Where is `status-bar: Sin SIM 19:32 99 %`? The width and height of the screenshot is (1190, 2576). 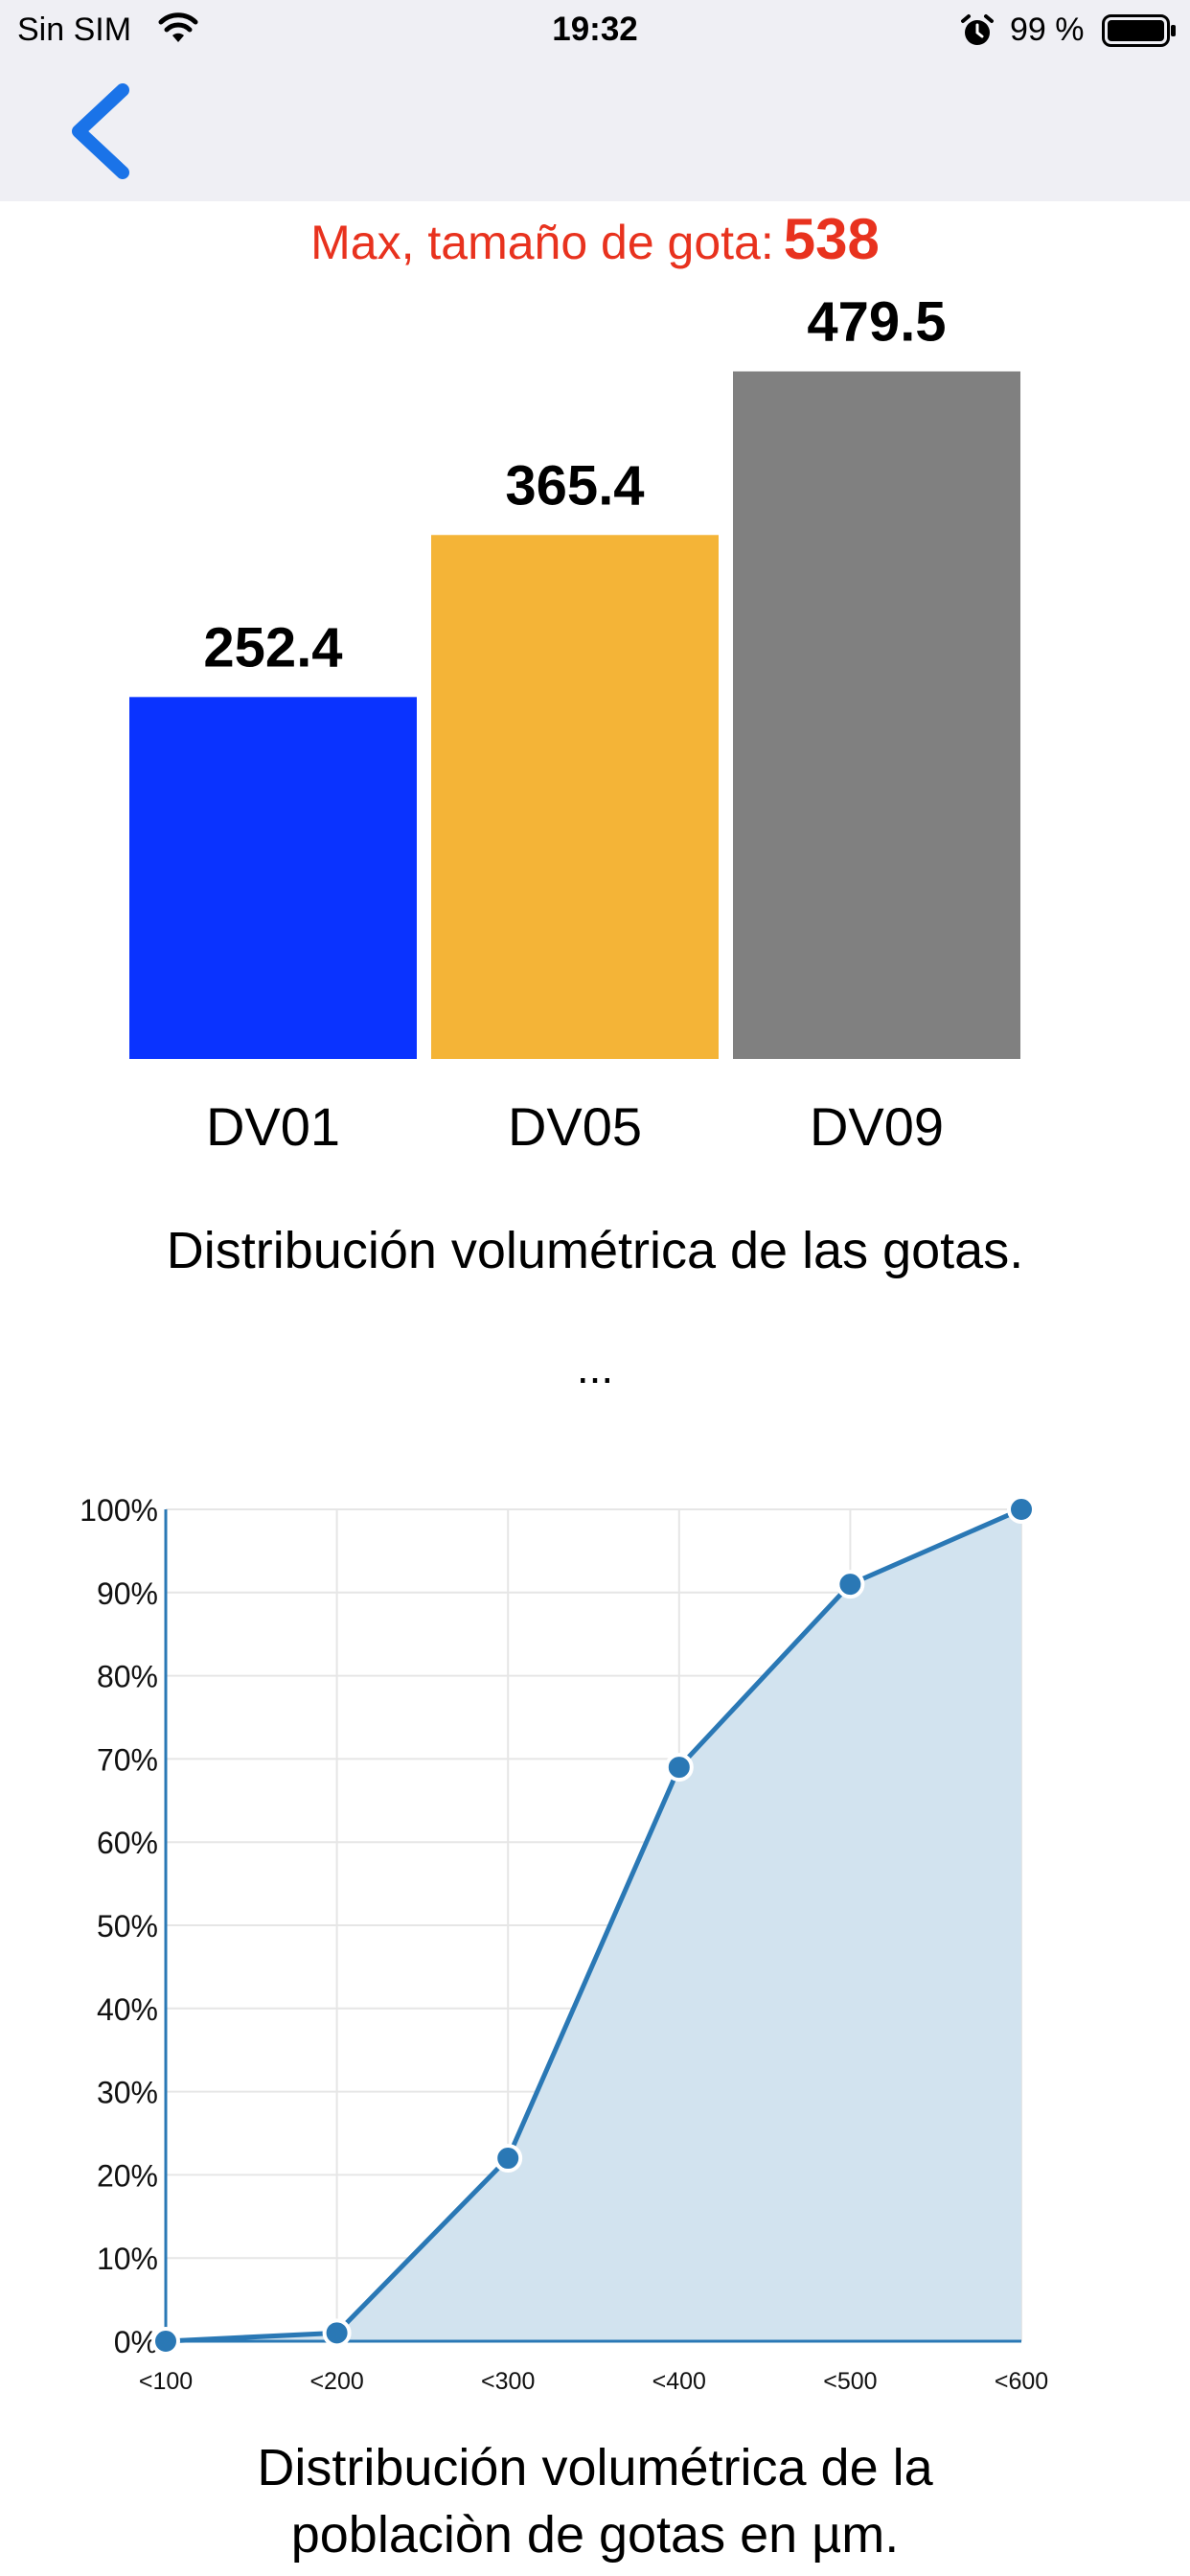 status-bar: Sin SIM 19:32 99 % is located at coordinates (595, 29).